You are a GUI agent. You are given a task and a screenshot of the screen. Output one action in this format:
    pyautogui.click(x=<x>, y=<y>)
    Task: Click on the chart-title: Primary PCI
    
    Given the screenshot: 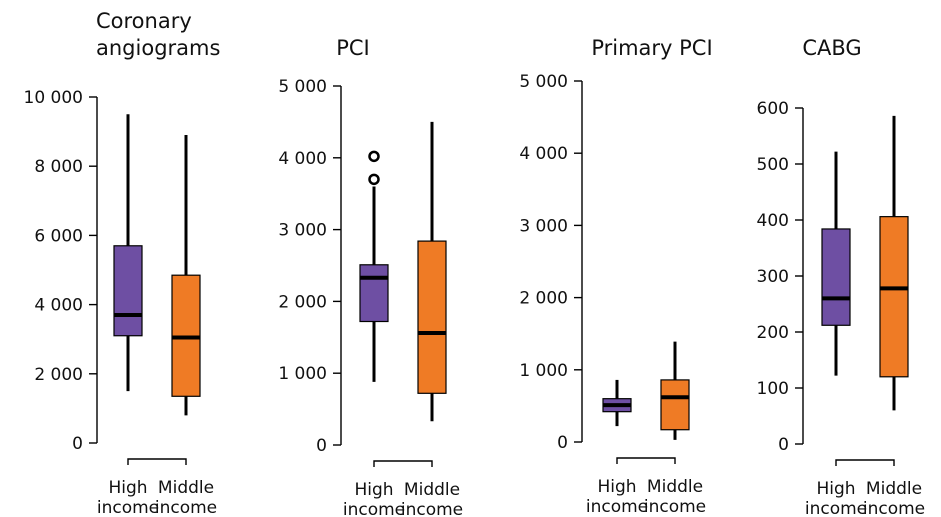 What is the action you would take?
    pyautogui.click(x=651, y=48)
    